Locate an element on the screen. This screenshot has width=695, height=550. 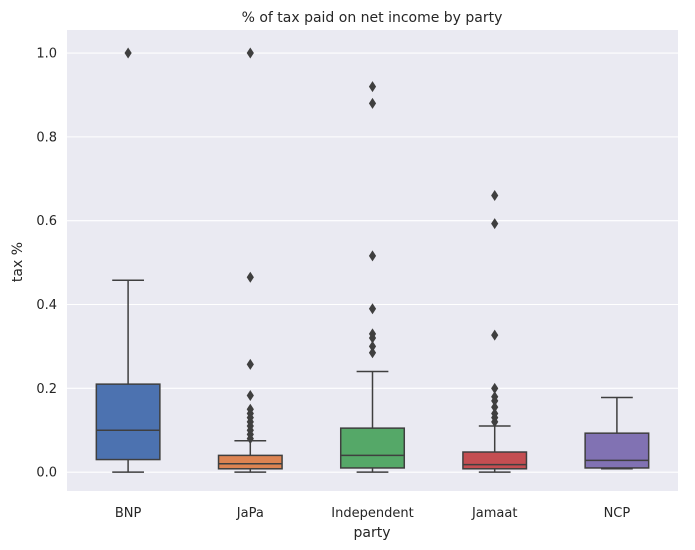
y-tick-label: 0.6 is located at coordinates (46, 221).